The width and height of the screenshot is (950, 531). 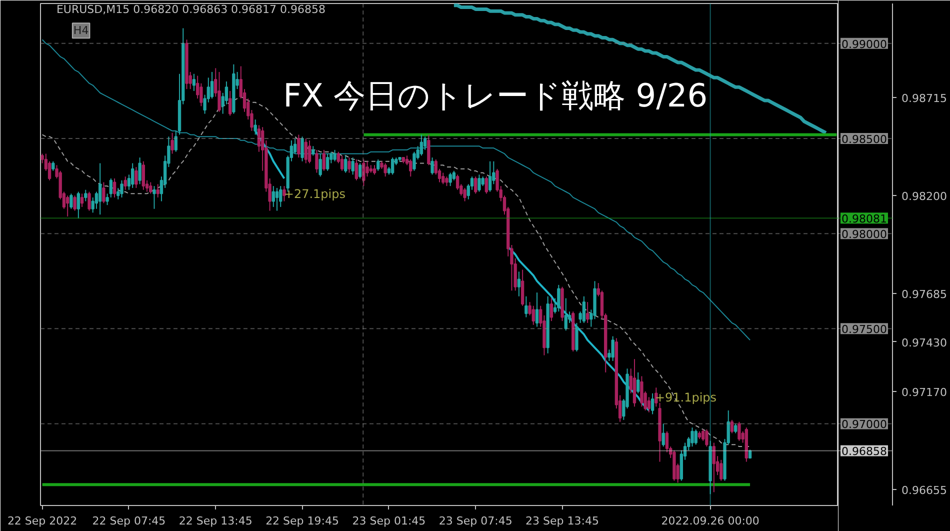 What do you see at coordinates (81, 31) in the screenshot?
I see `annotation: H4` at bounding box center [81, 31].